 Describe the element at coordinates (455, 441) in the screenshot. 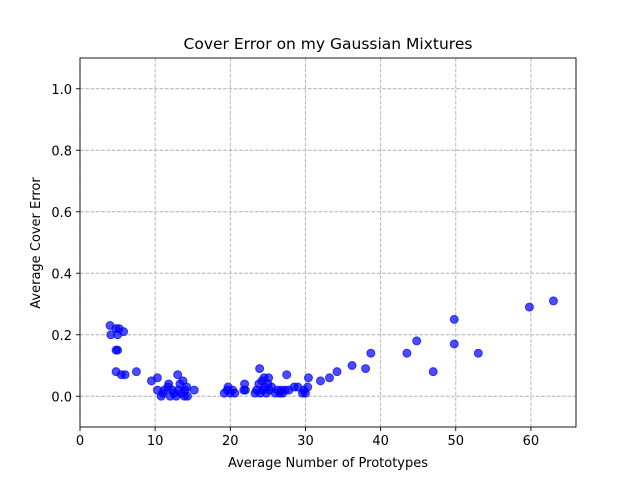

I see `x-tick-label: 50` at that location.